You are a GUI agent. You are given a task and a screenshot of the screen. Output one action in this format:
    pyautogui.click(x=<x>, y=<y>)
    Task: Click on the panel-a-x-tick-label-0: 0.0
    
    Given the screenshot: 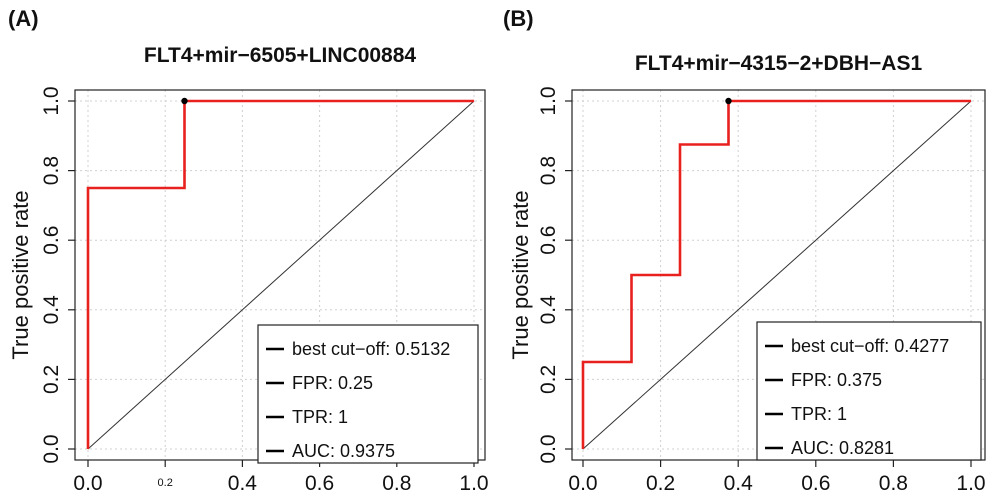 What is the action you would take?
    pyautogui.click(x=87, y=483)
    